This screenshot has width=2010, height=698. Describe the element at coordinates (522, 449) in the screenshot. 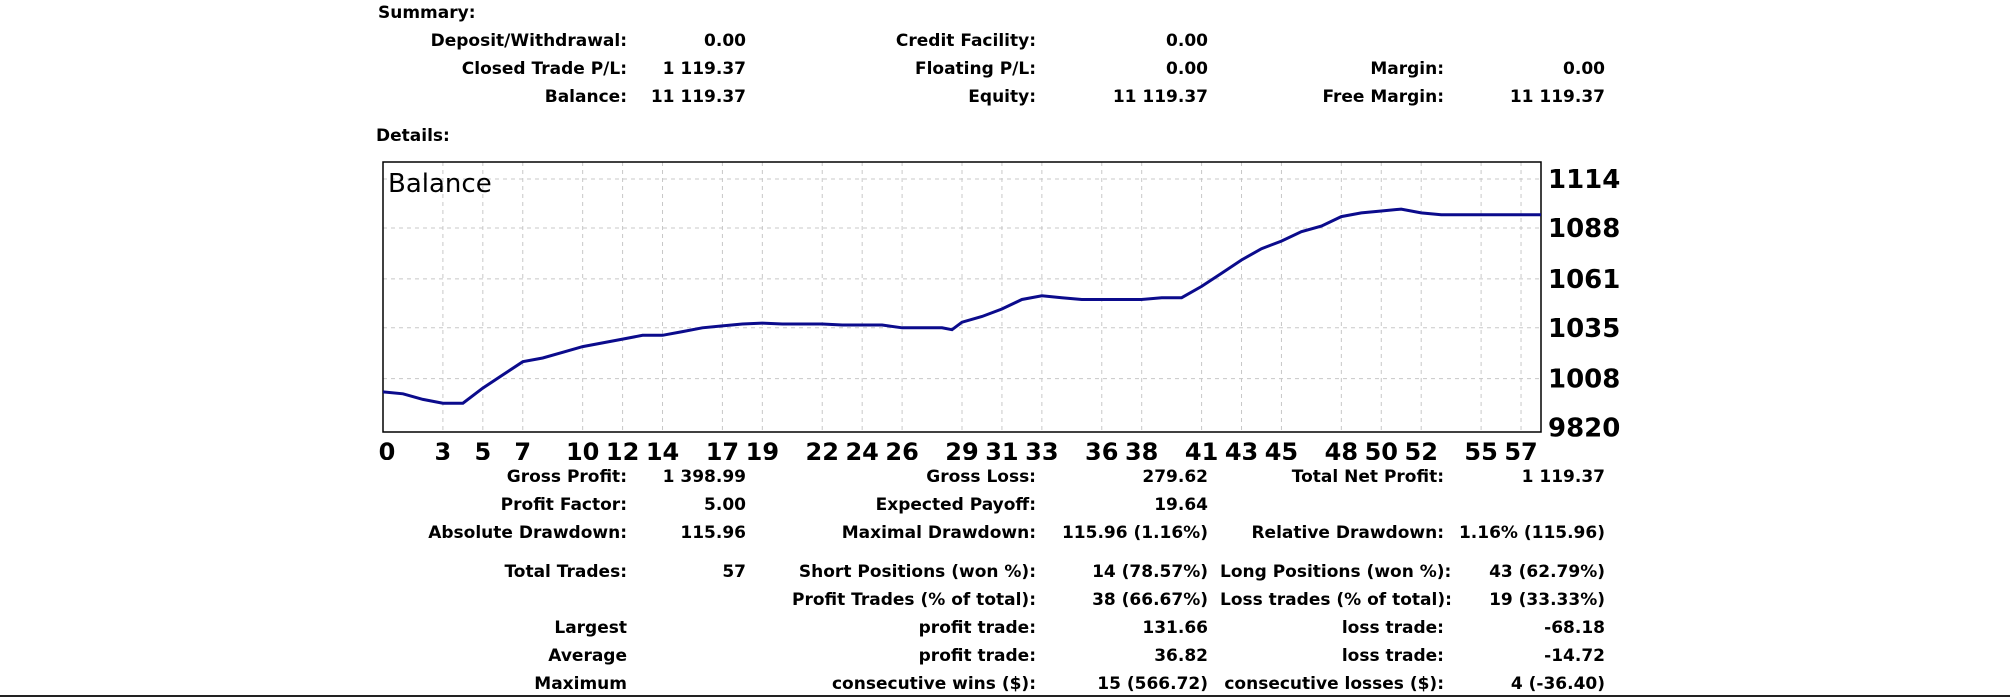

I see `x-tick-label: 7` at that location.